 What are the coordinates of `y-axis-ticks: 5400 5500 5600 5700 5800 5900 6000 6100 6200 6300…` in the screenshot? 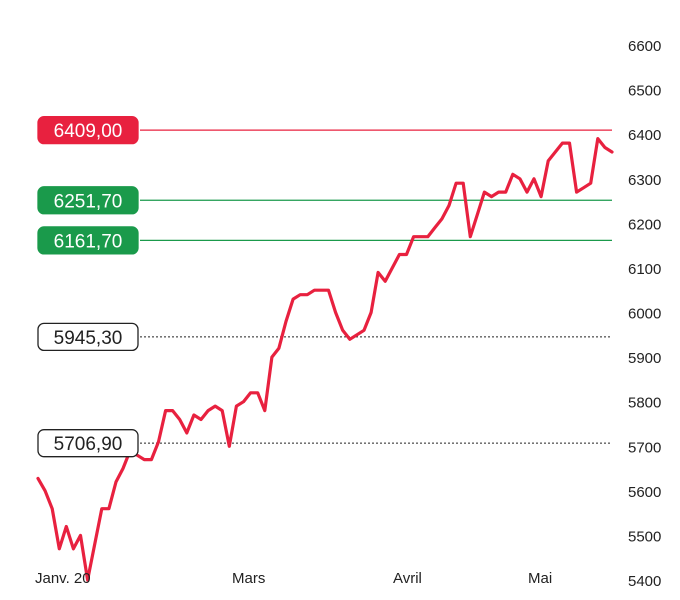 It's located at (644, 314).